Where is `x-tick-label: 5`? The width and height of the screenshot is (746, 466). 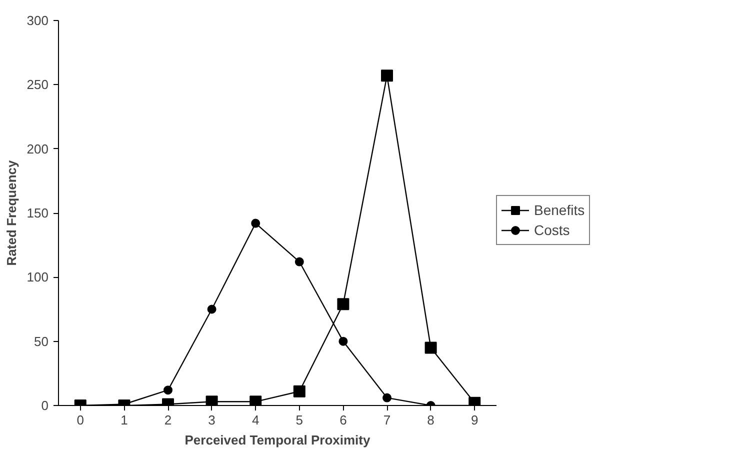 x-tick-label: 5 is located at coordinates (300, 420).